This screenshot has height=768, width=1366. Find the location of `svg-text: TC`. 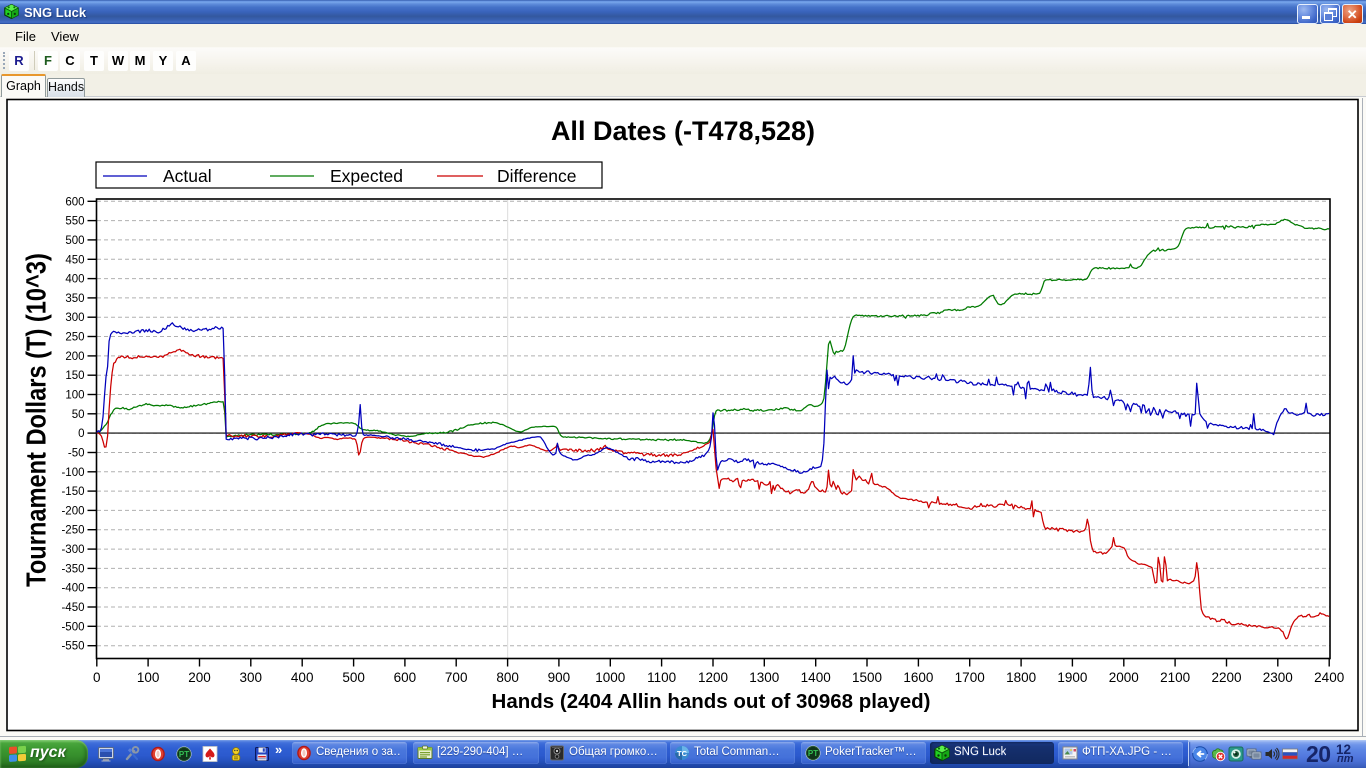

svg-text: TC is located at coordinates (682, 753).